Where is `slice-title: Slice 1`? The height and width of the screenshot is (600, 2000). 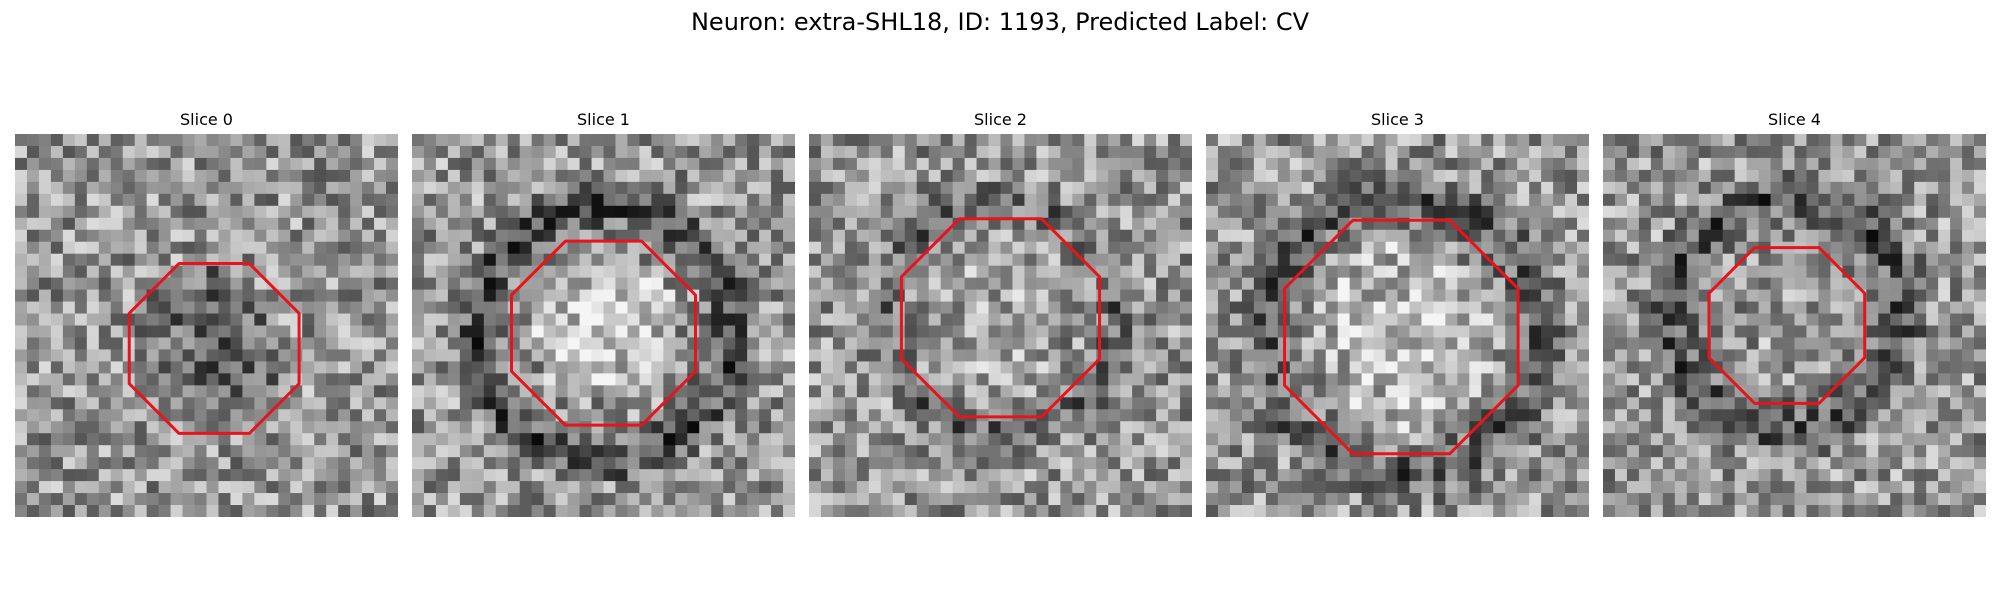 slice-title: Slice 1 is located at coordinates (603, 119).